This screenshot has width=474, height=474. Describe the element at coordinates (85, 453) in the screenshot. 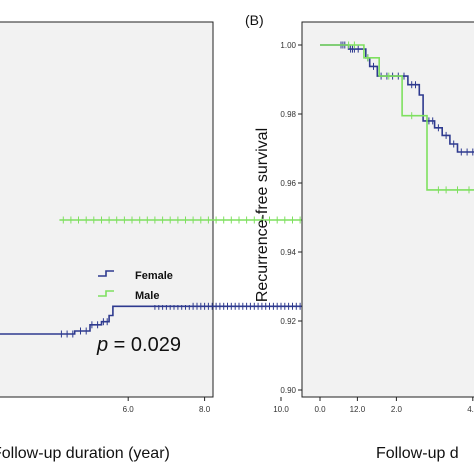

I see `panel-a-x-axis-title: Follow-up duration (year)` at that location.